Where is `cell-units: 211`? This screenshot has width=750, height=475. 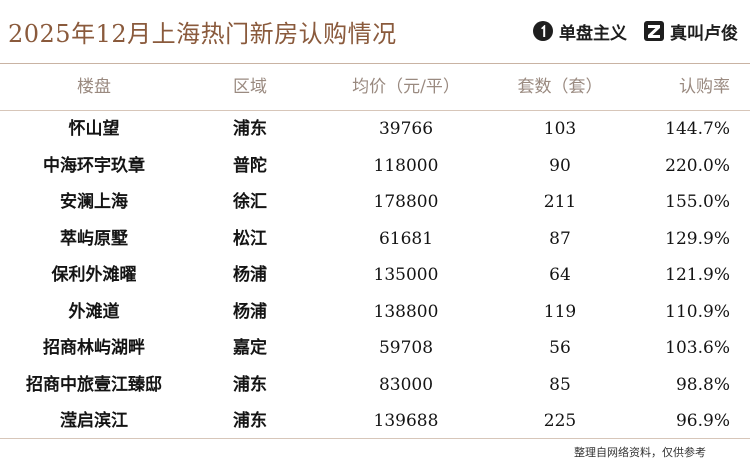 cell-units: 211 is located at coordinates (560, 202).